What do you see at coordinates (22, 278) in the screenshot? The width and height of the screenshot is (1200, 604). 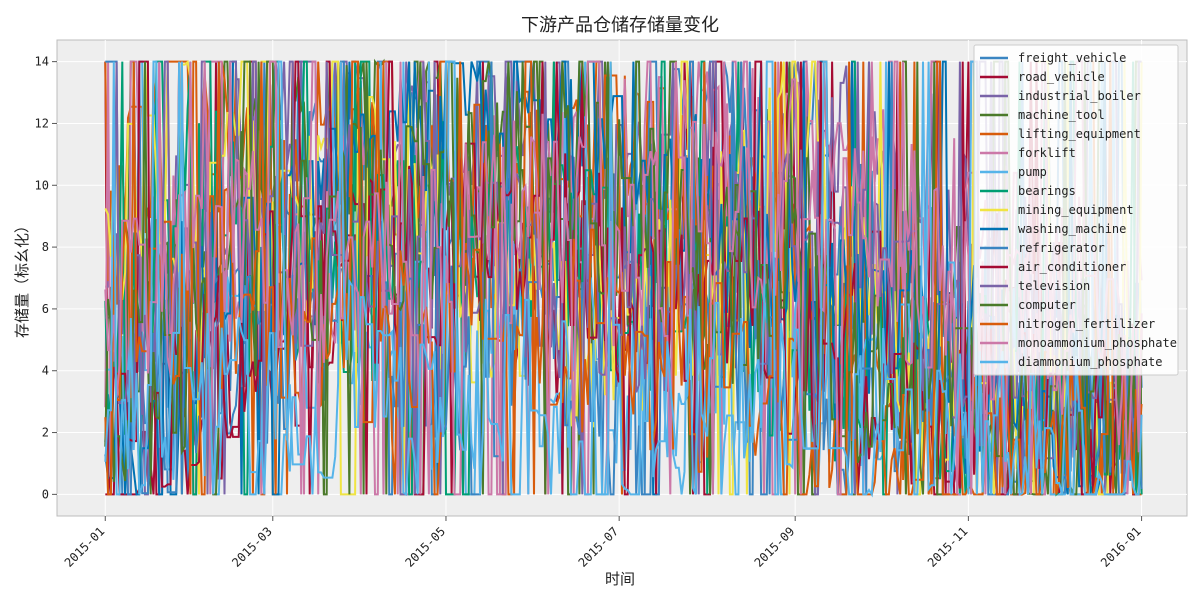 I see `y-axis-label: 存储量（标幺化）` at bounding box center [22, 278].